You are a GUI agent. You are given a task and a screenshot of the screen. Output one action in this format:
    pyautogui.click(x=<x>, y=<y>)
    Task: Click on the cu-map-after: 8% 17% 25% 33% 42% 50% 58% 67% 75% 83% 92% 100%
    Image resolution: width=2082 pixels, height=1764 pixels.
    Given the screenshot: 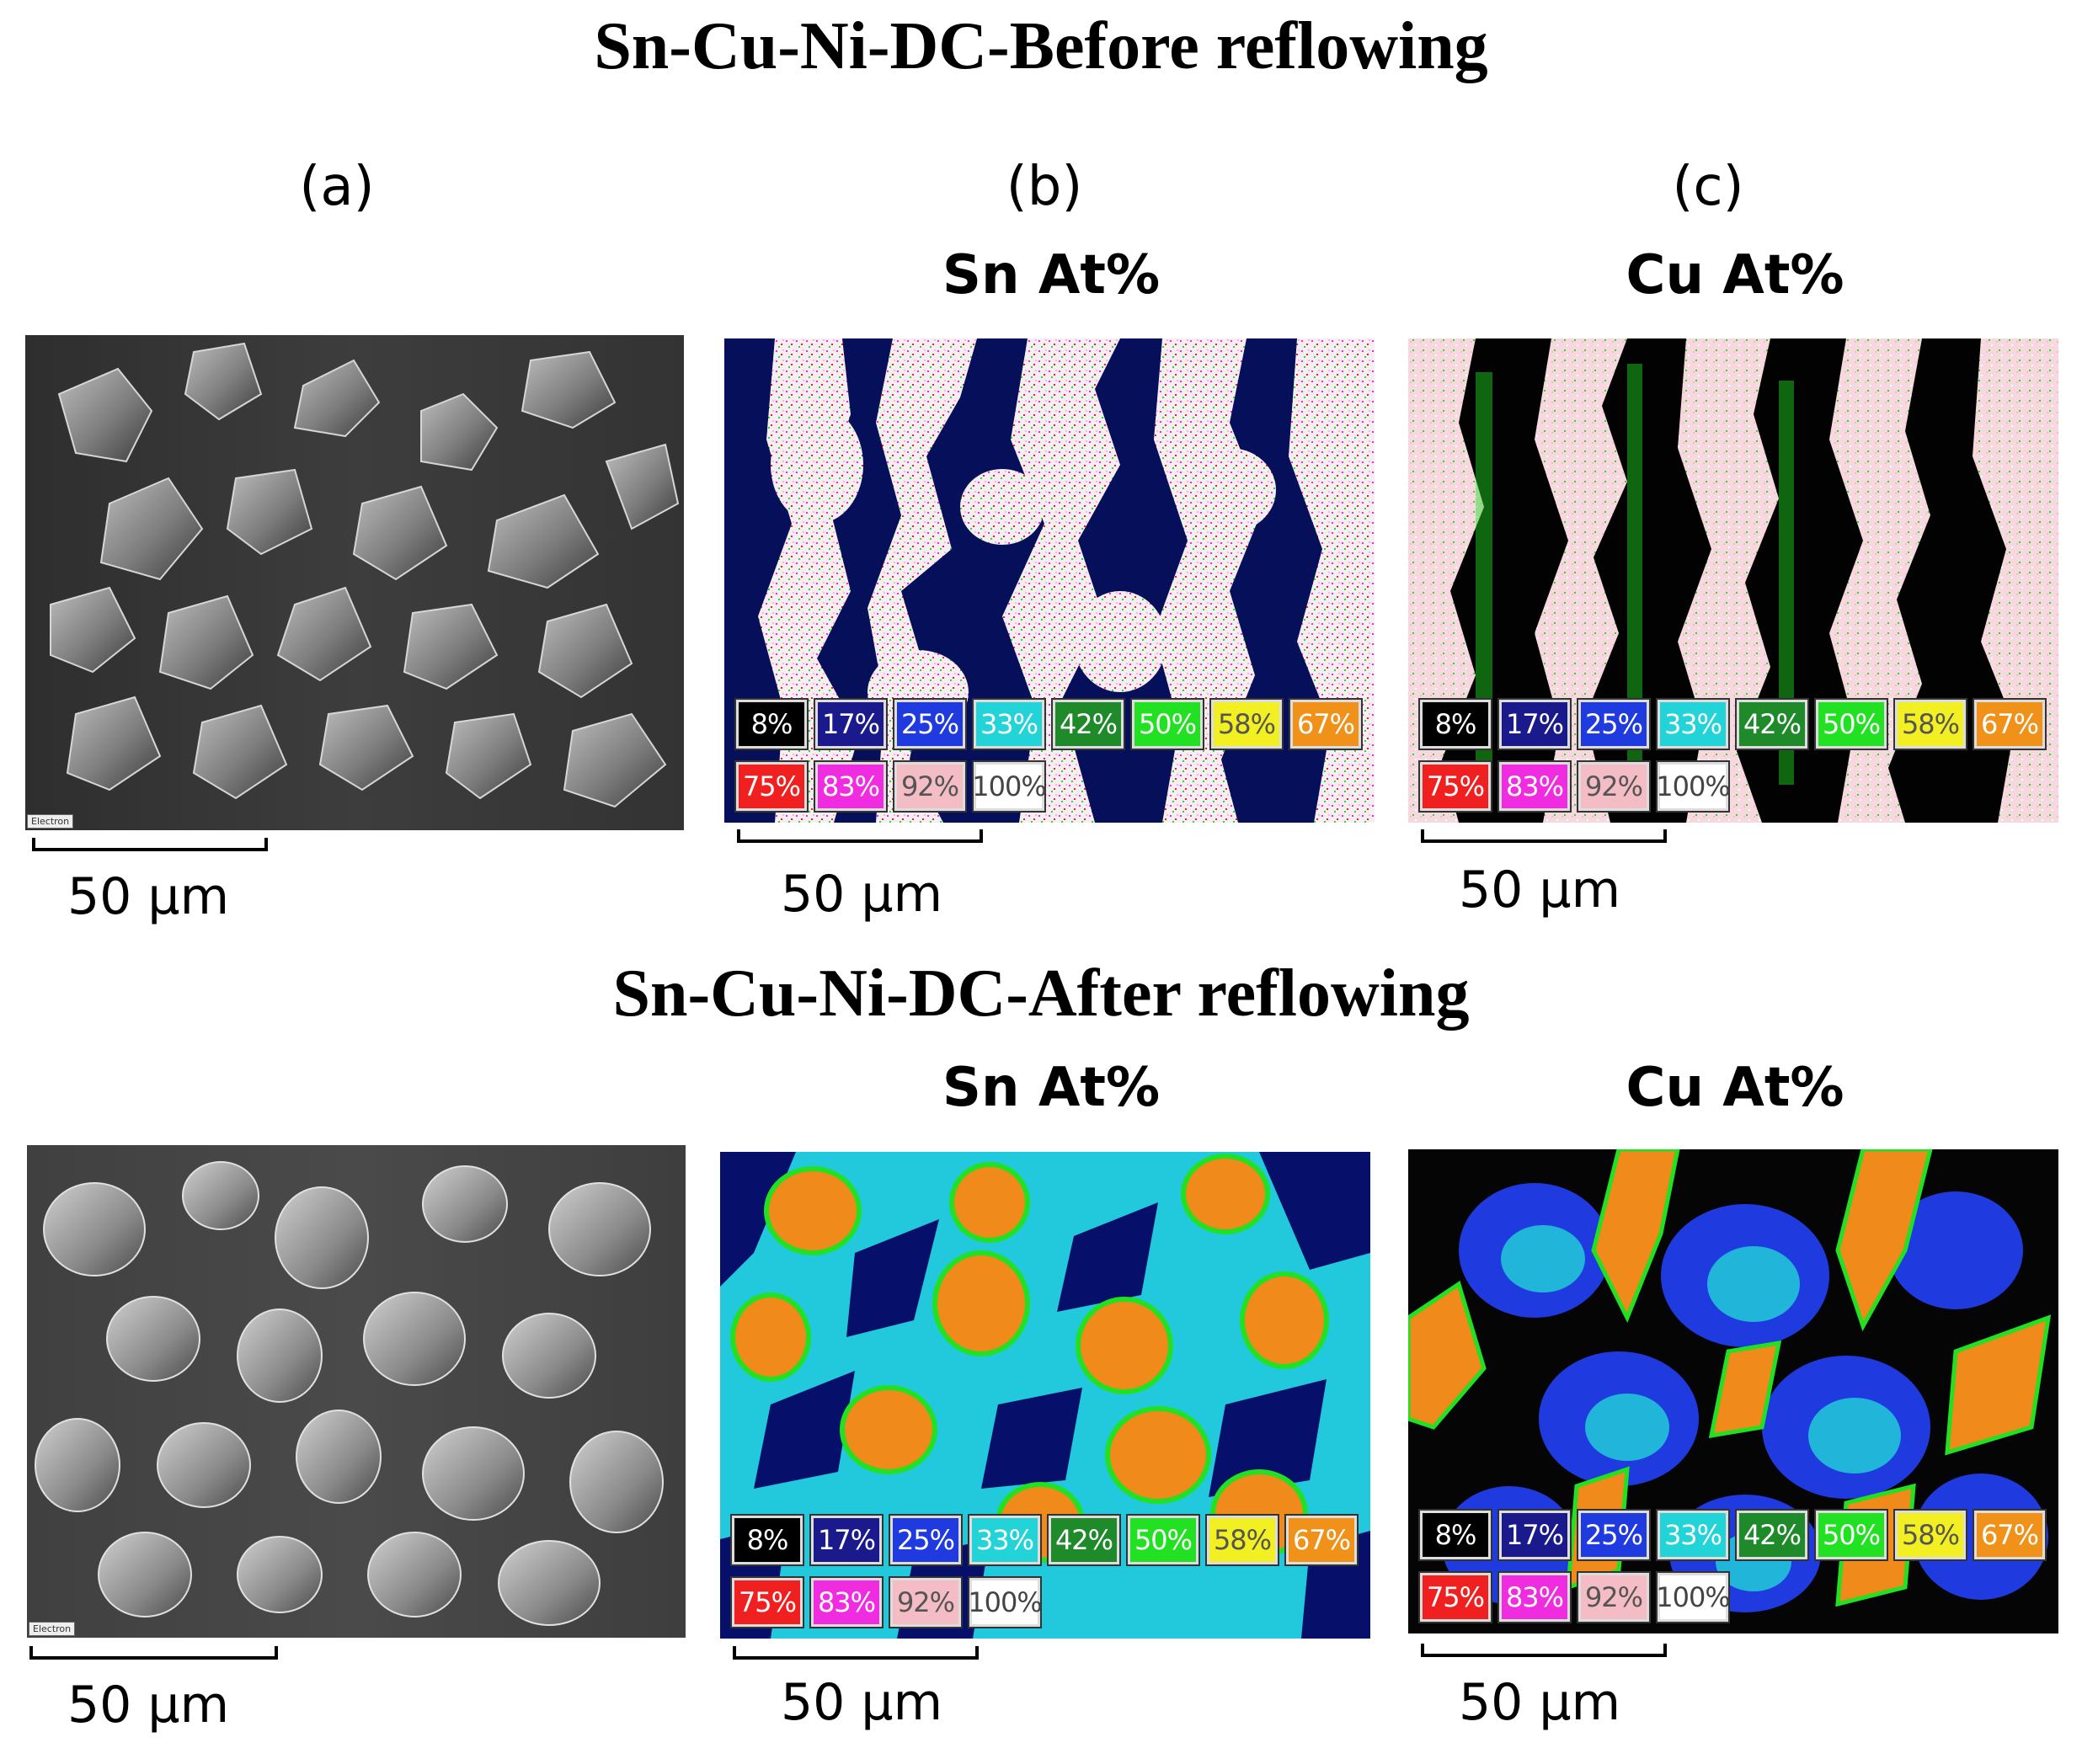 What is the action you would take?
    pyautogui.click(x=1733, y=1391)
    